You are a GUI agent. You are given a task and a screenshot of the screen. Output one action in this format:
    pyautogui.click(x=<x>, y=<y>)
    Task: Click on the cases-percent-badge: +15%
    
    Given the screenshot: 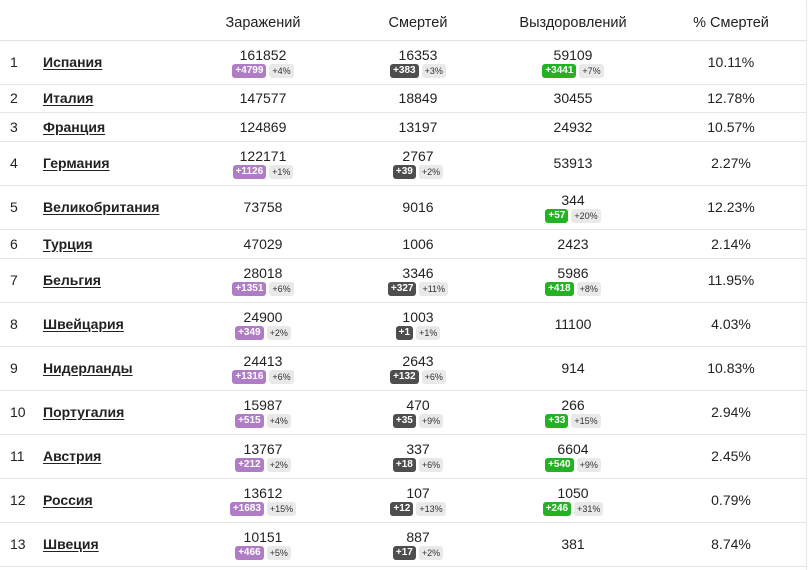 What is the action you would take?
    pyautogui.click(x=281, y=508)
    